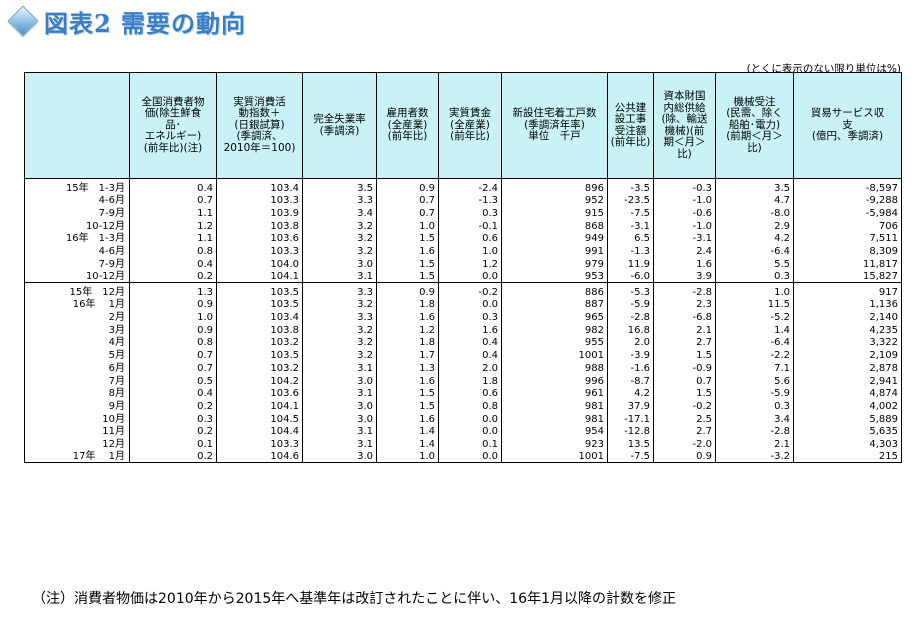 The image size is (923, 617). What do you see at coordinates (630, 418) in the screenshot?
I see `value-cell: -17.1` at bounding box center [630, 418].